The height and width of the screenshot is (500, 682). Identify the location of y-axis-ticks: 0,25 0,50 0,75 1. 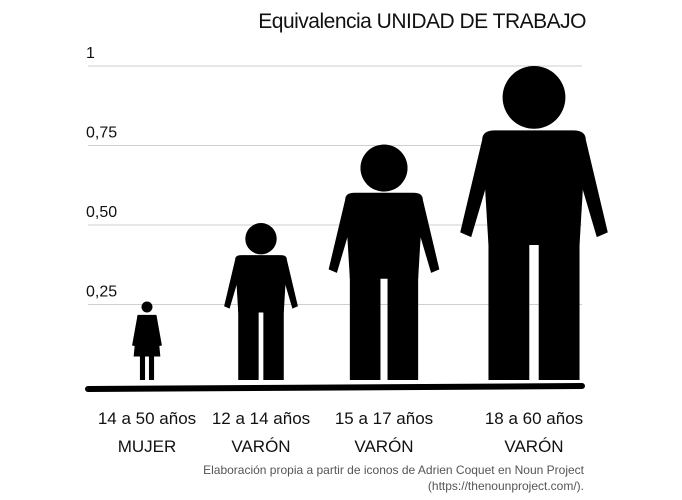
(101, 173).